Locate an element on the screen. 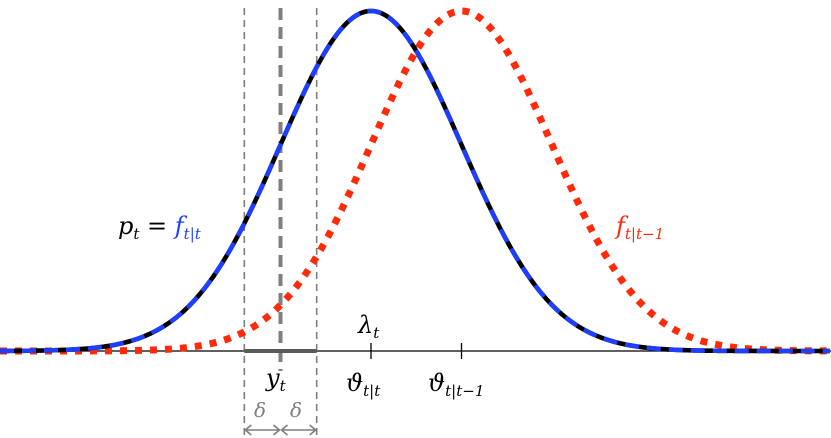 The image size is (831, 438). p-equals-f-label: pt = ft|t is located at coordinates (160, 227).